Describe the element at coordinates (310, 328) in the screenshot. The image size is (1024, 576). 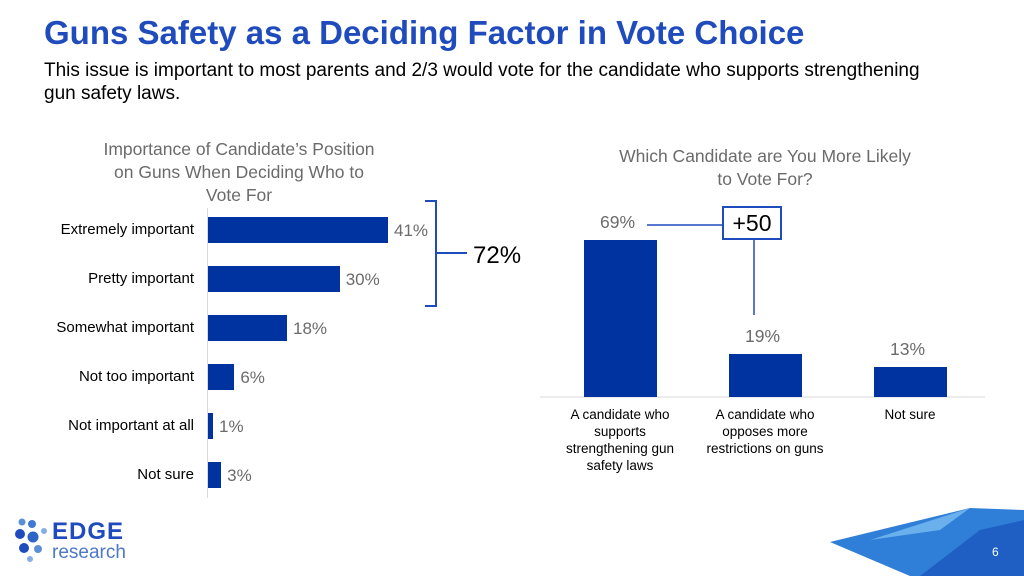
I see `value-label: 18%` at that location.